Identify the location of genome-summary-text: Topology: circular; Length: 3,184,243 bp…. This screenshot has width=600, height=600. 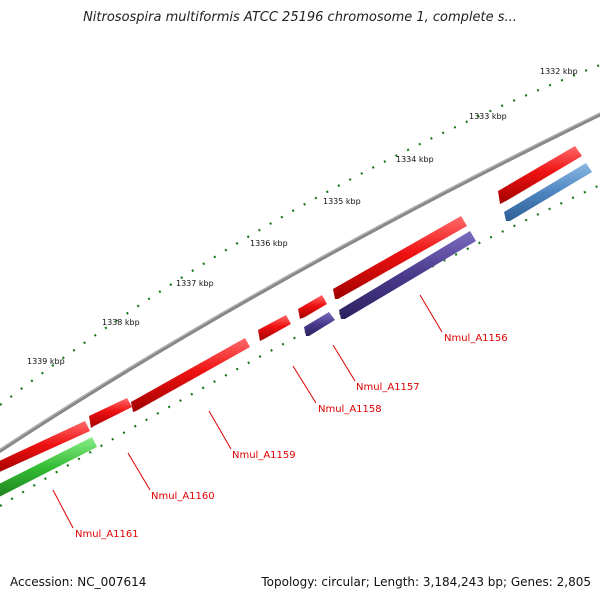
(426, 582).